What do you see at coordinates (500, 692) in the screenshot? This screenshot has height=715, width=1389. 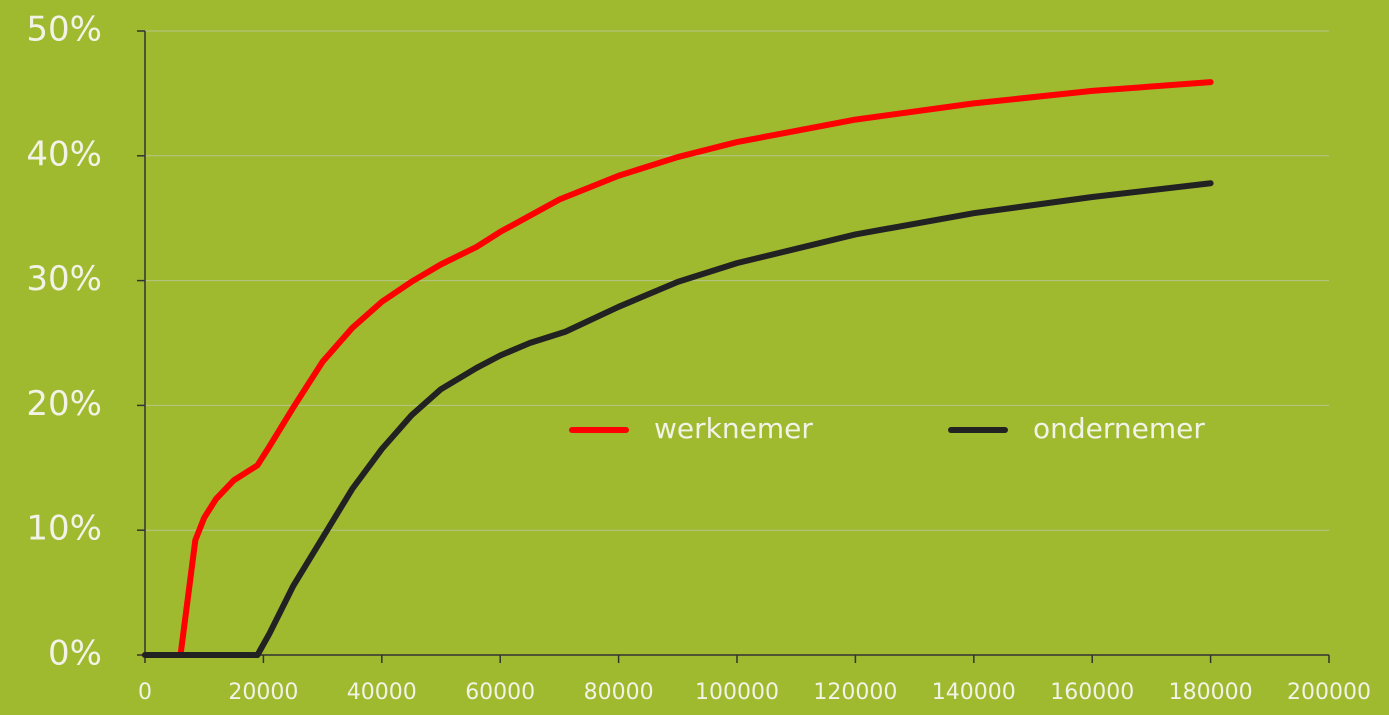 I see `x-tick-label: 60000` at bounding box center [500, 692].